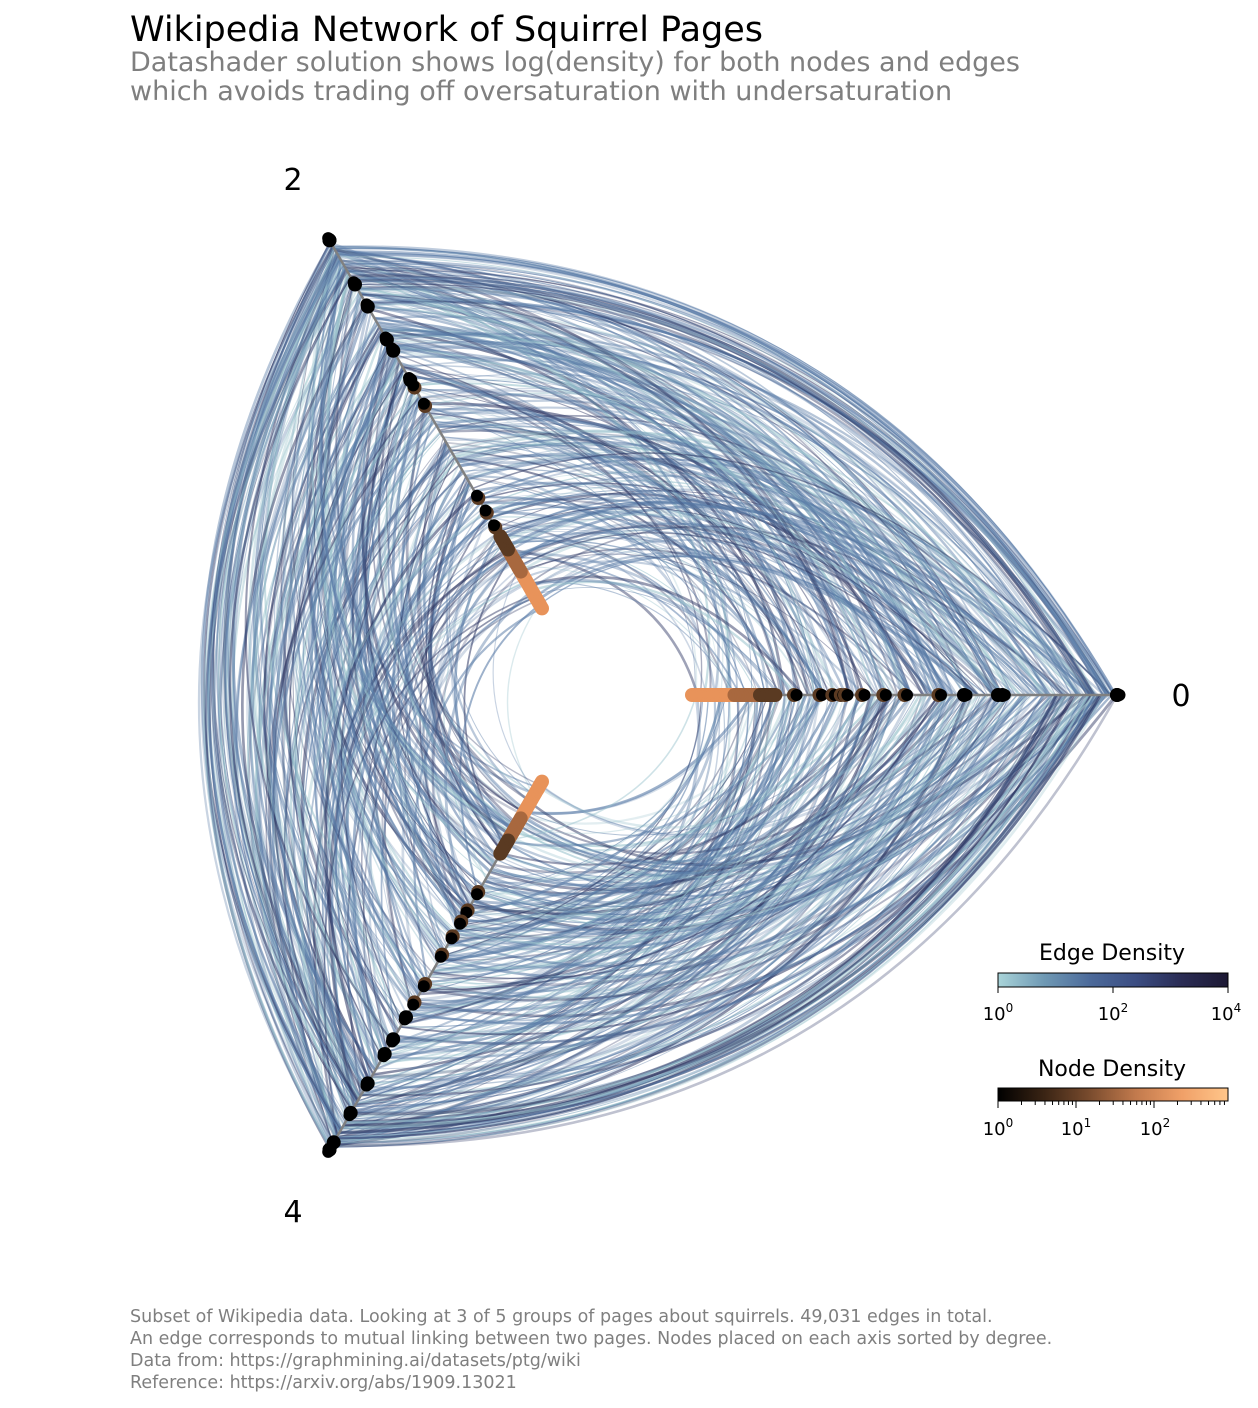  Describe the element at coordinates (1113, 1094) in the screenshot. I see `node-colorbar` at that location.